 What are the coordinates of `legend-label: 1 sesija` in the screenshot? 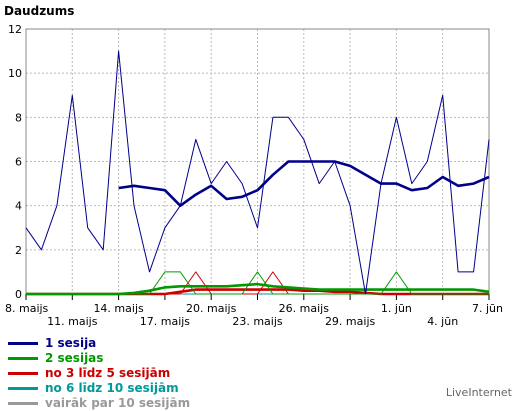 It's located at (71, 343).